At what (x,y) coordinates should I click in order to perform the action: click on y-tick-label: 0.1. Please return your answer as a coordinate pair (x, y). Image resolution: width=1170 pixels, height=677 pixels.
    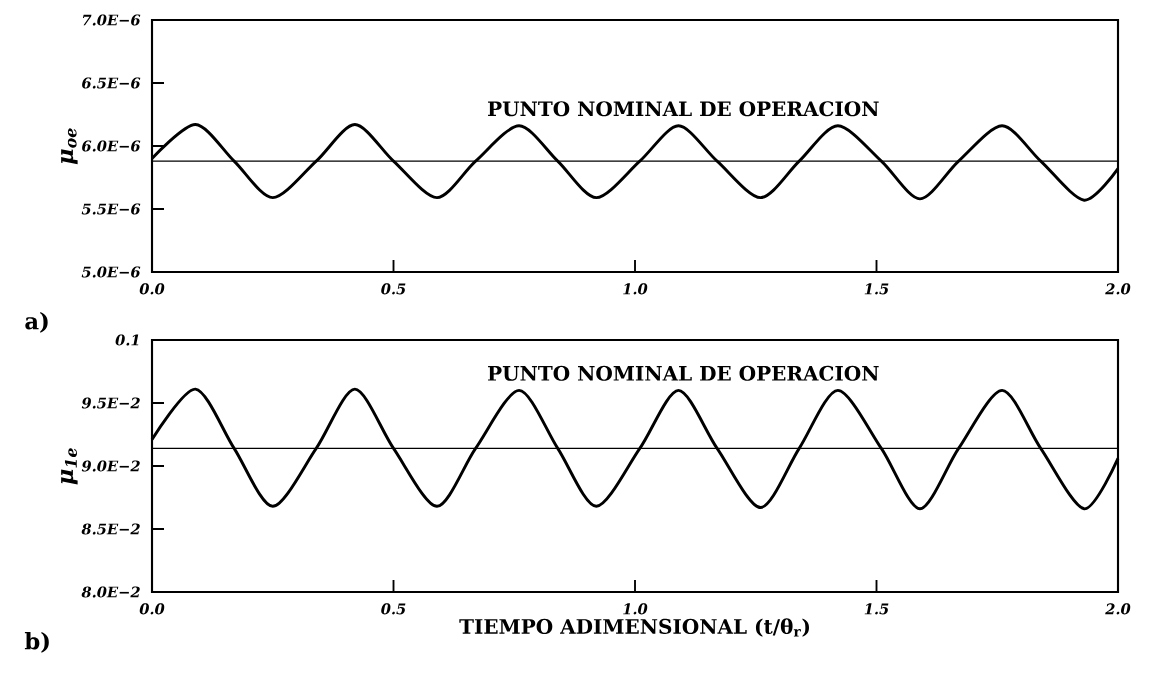
    Looking at the image, I should click on (127, 340).